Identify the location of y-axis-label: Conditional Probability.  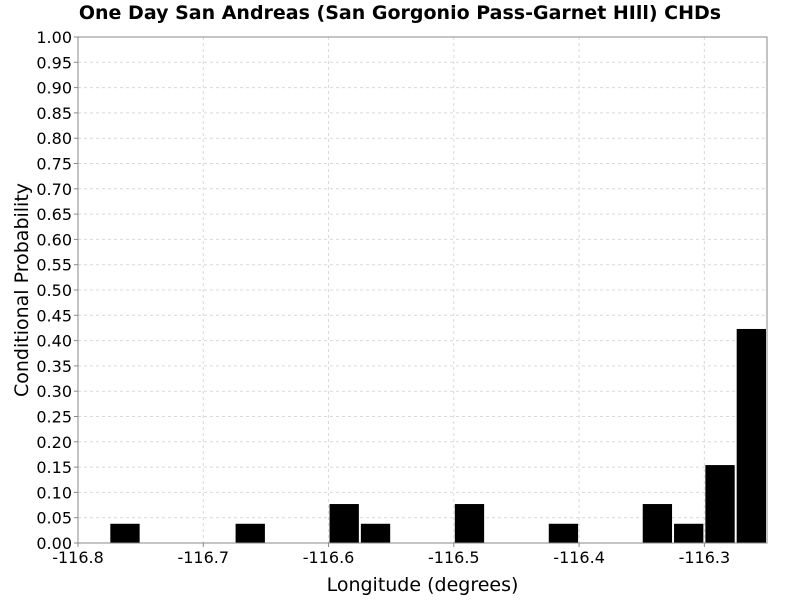
(22, 290).